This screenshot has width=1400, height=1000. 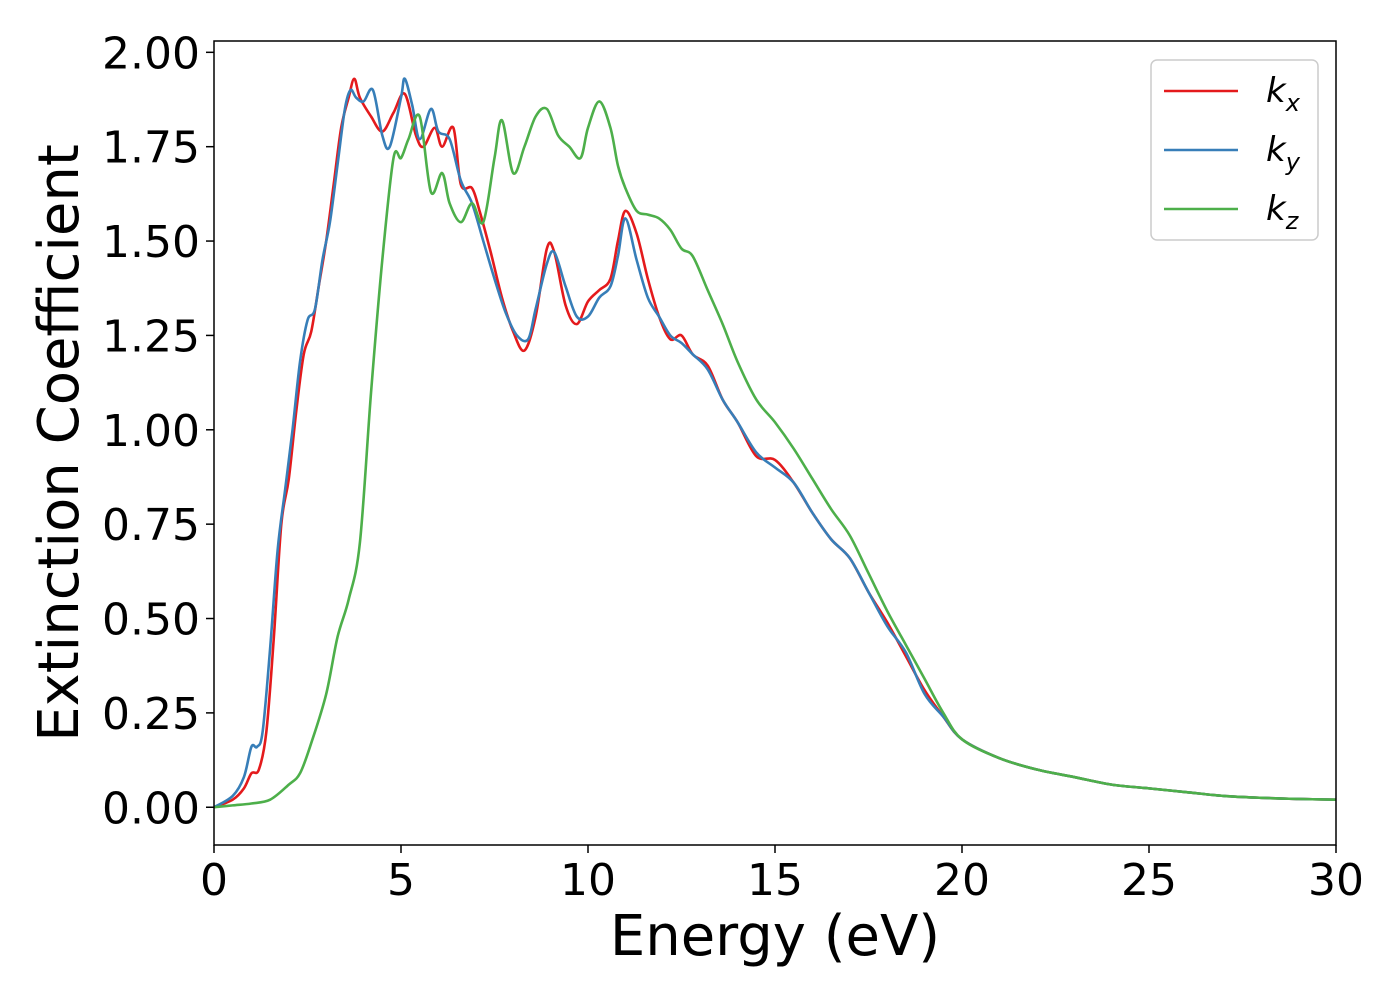 I want to click on x-tick-label: 15, so click(x=775, y=880).